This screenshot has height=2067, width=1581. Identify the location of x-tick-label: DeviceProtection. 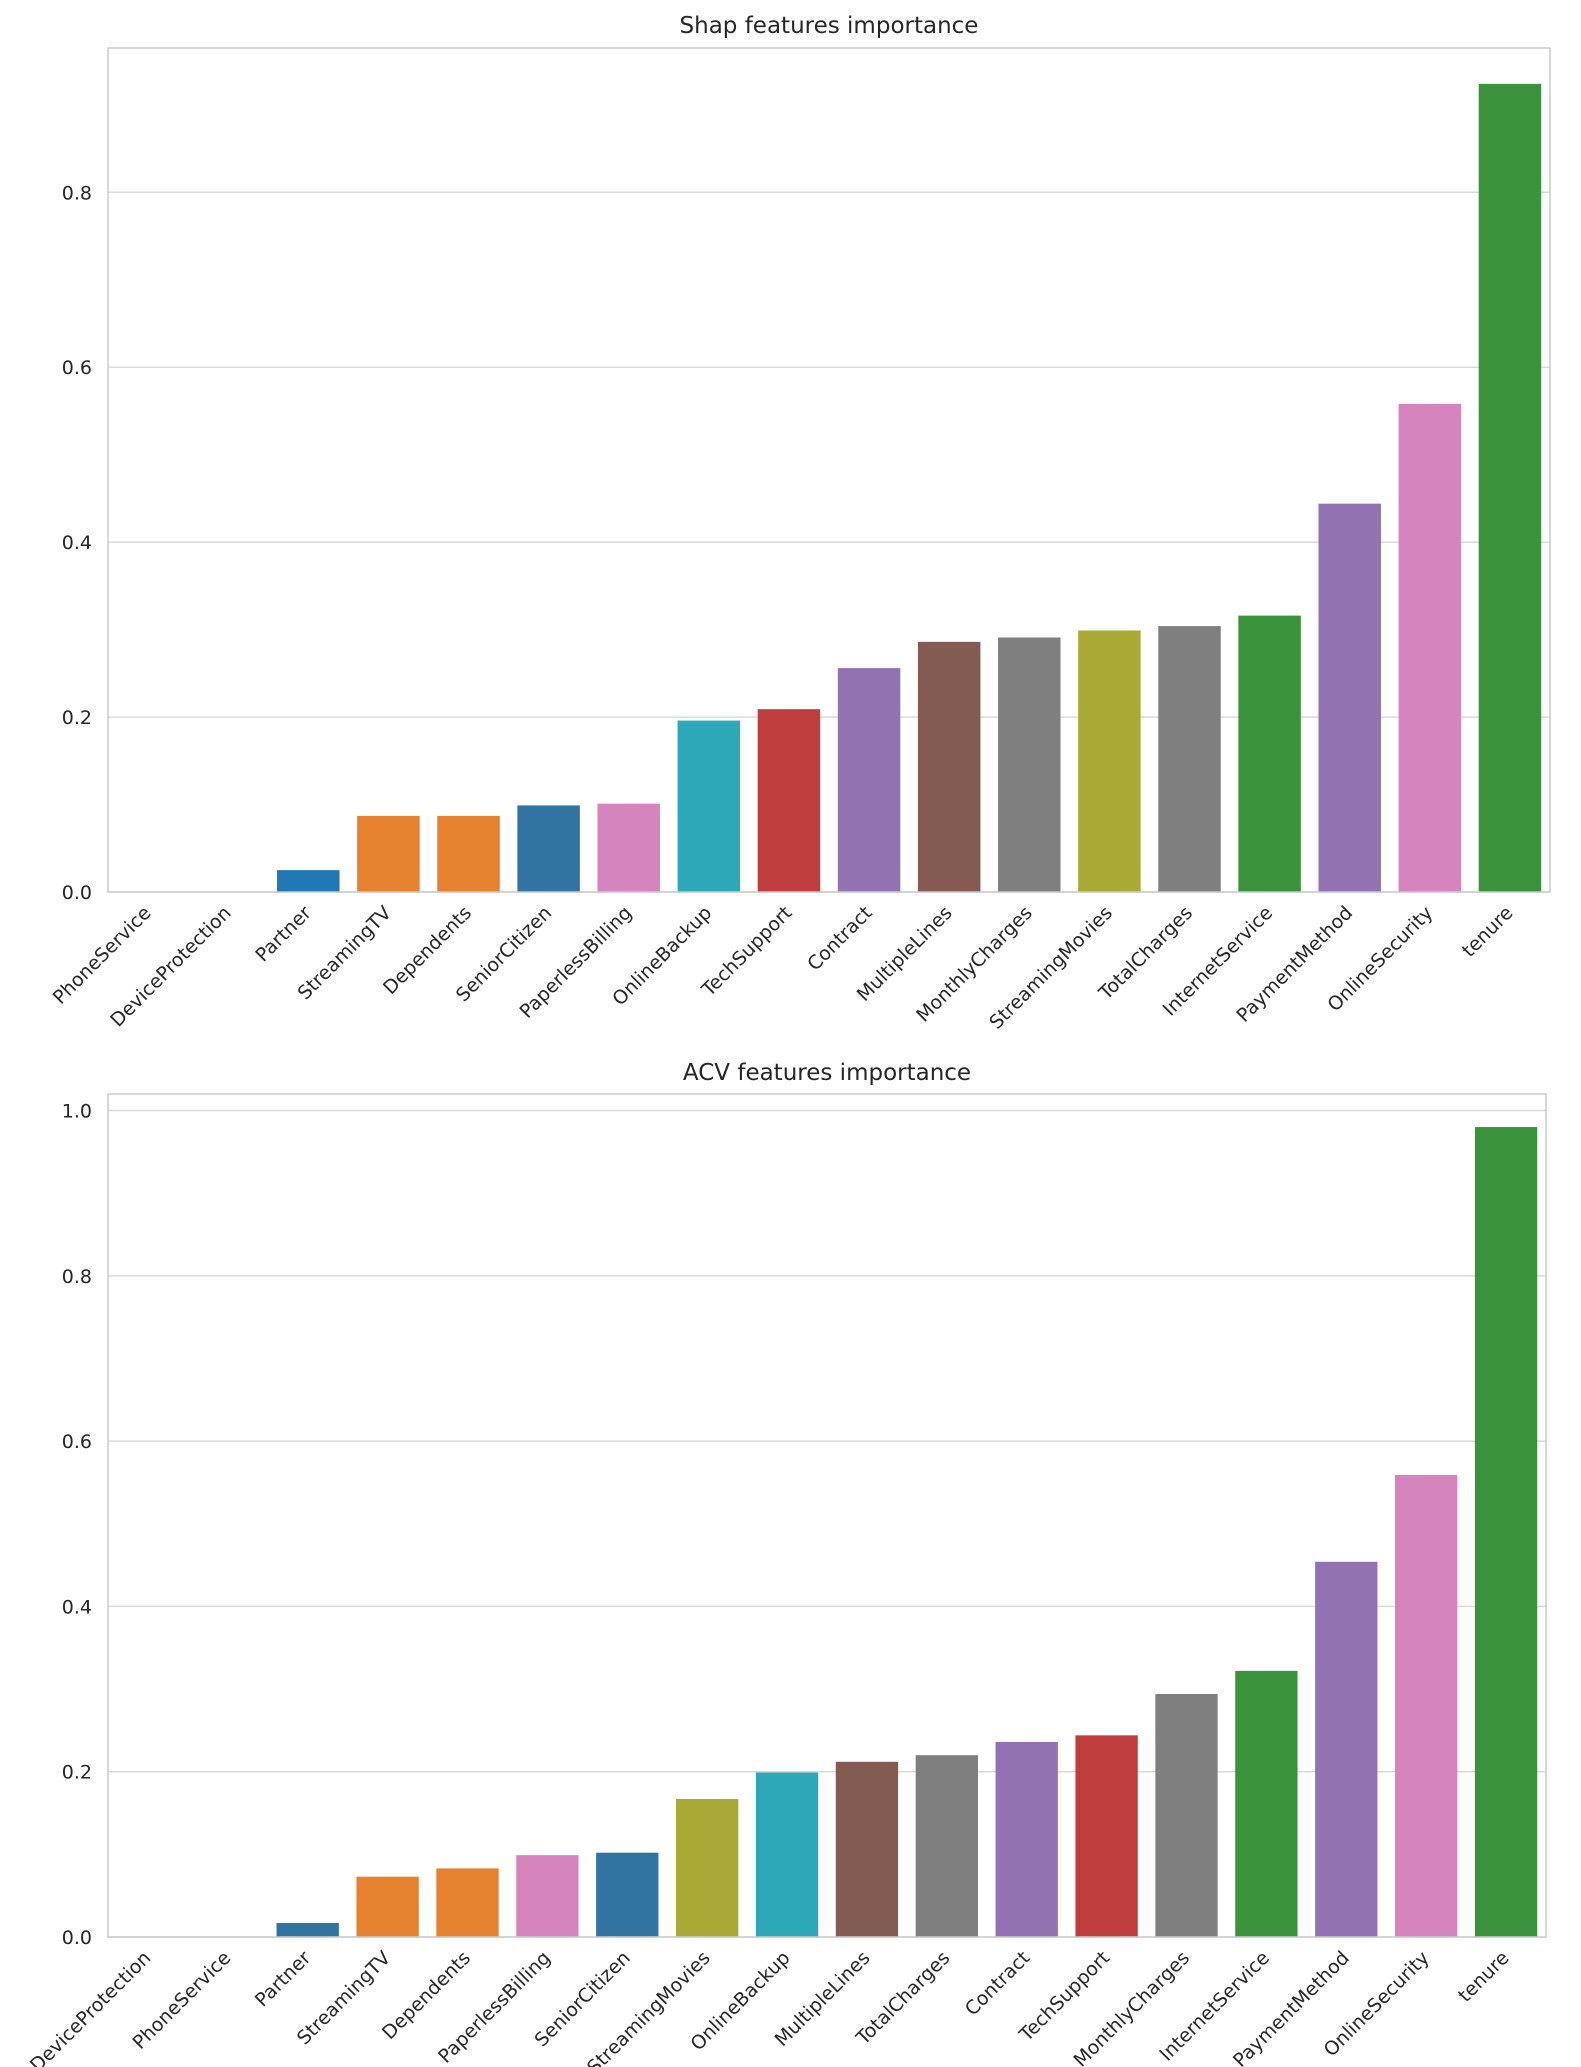
(90, 2007).